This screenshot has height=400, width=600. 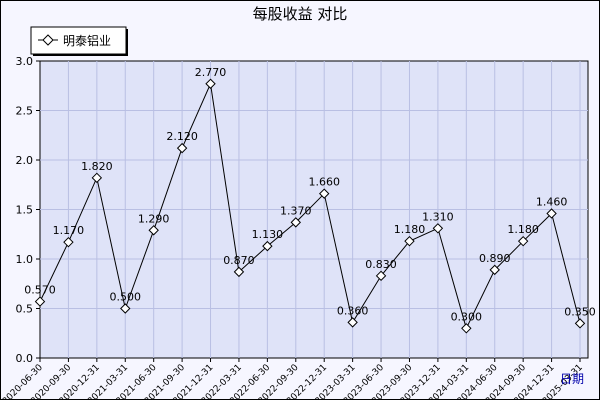 What do you see at coordinates (572, 379) in the screenshot?
I see `x-axis-date-label: 日期` at bounding box center [572, 379].